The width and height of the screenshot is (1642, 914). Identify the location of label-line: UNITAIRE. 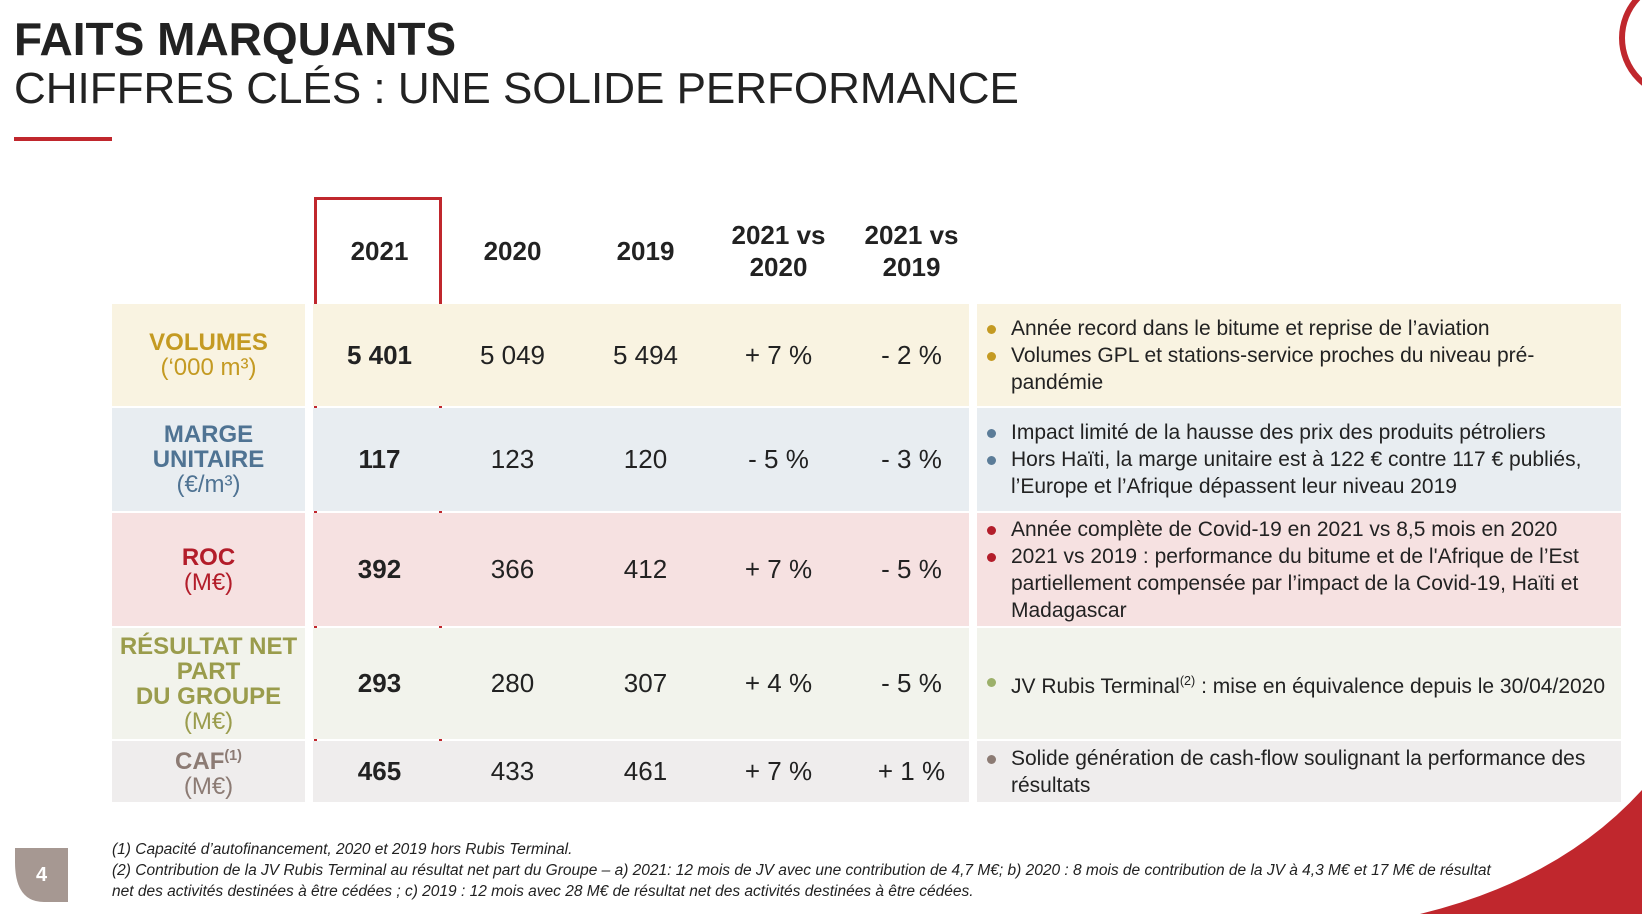
(208, 459).